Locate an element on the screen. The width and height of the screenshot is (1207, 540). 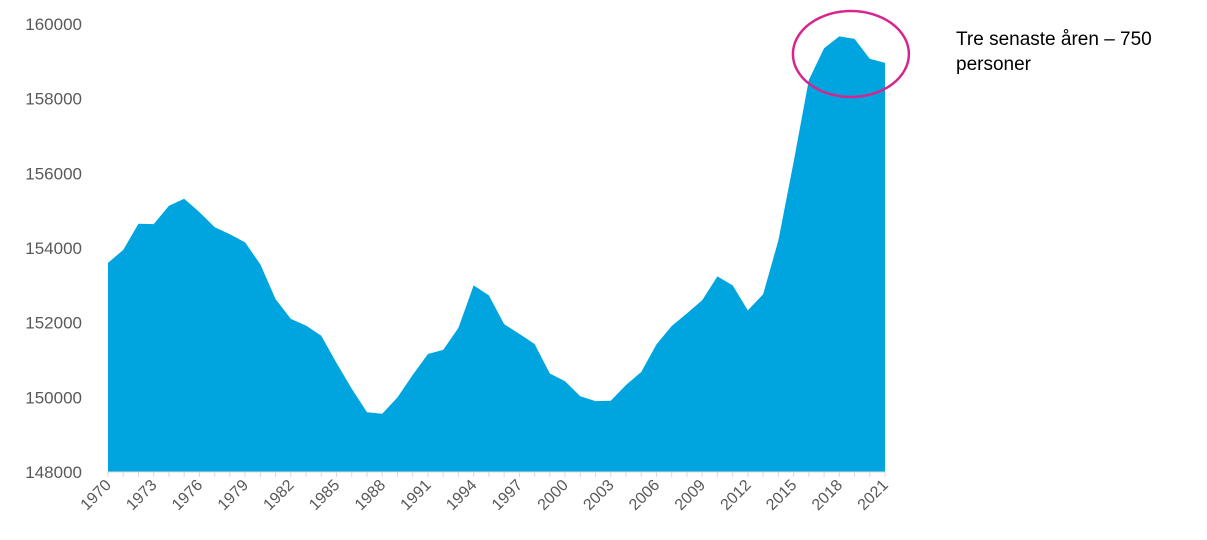
y-tick-label: 148000 is located at coordinates (53, 472).